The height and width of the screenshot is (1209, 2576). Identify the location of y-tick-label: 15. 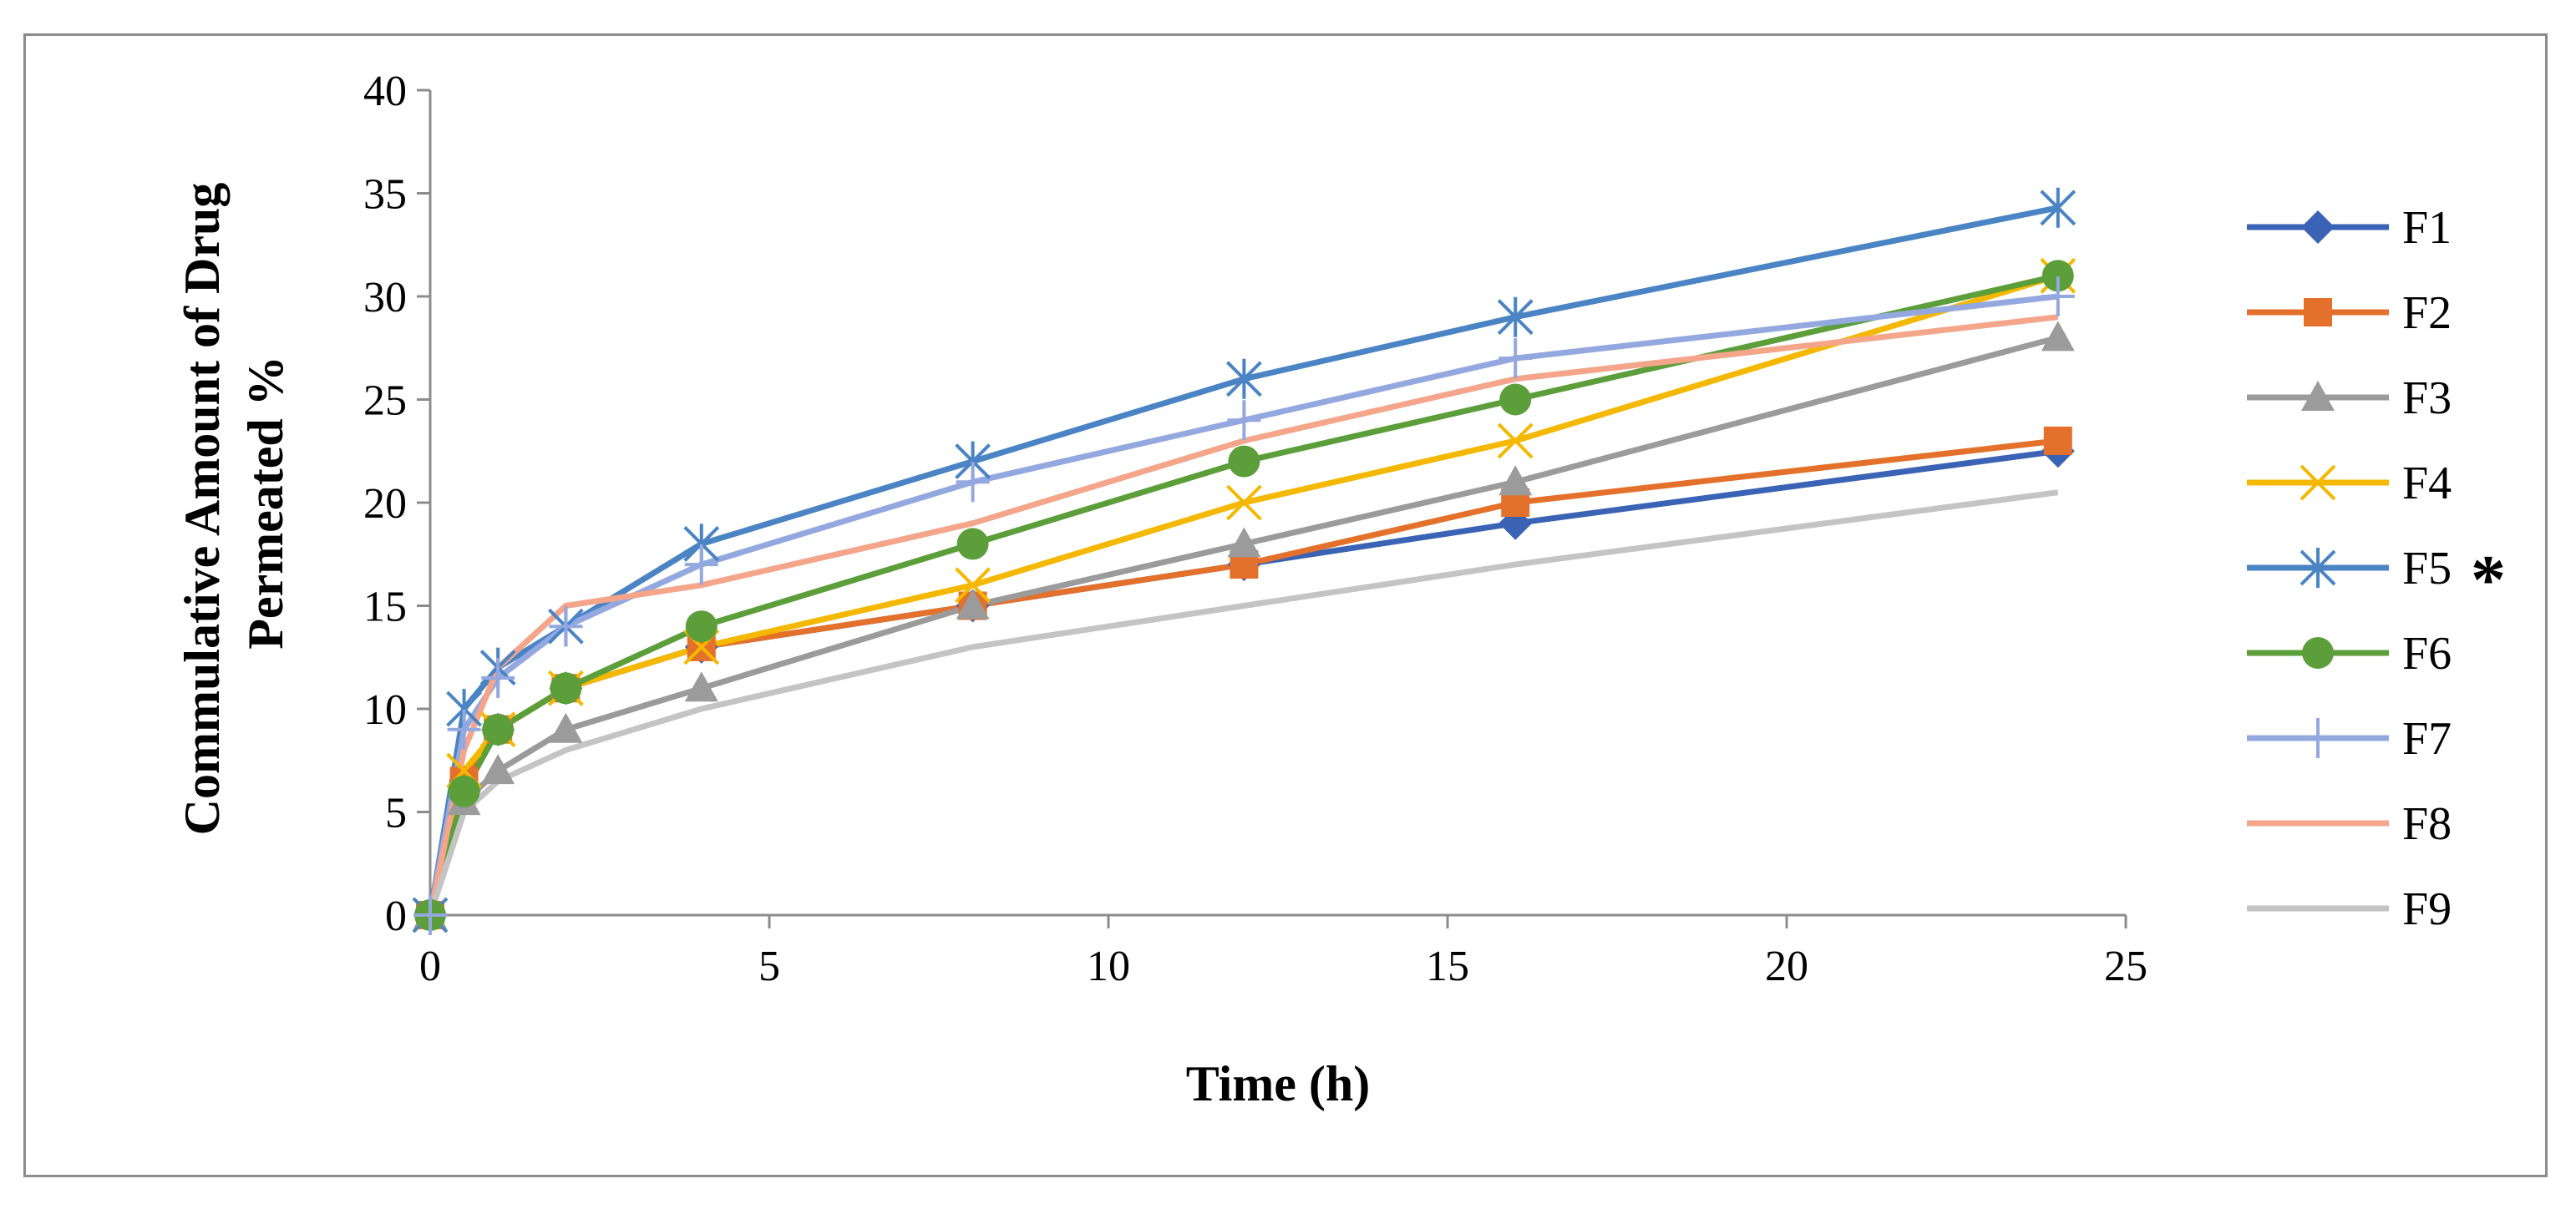
(385, 607).